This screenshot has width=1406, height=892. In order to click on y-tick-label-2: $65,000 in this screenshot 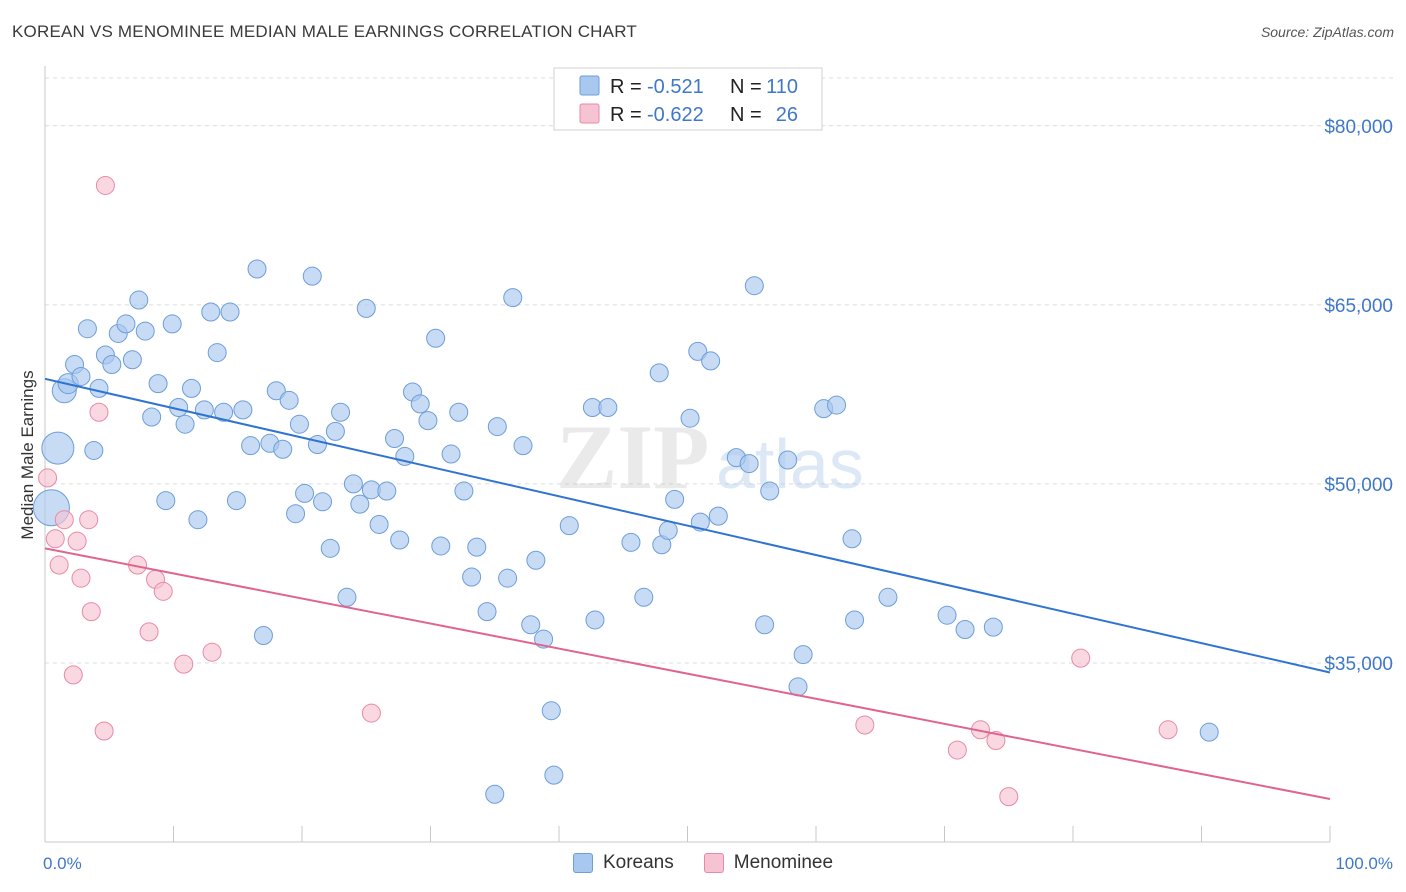, I will do `click(1358, 306)`.